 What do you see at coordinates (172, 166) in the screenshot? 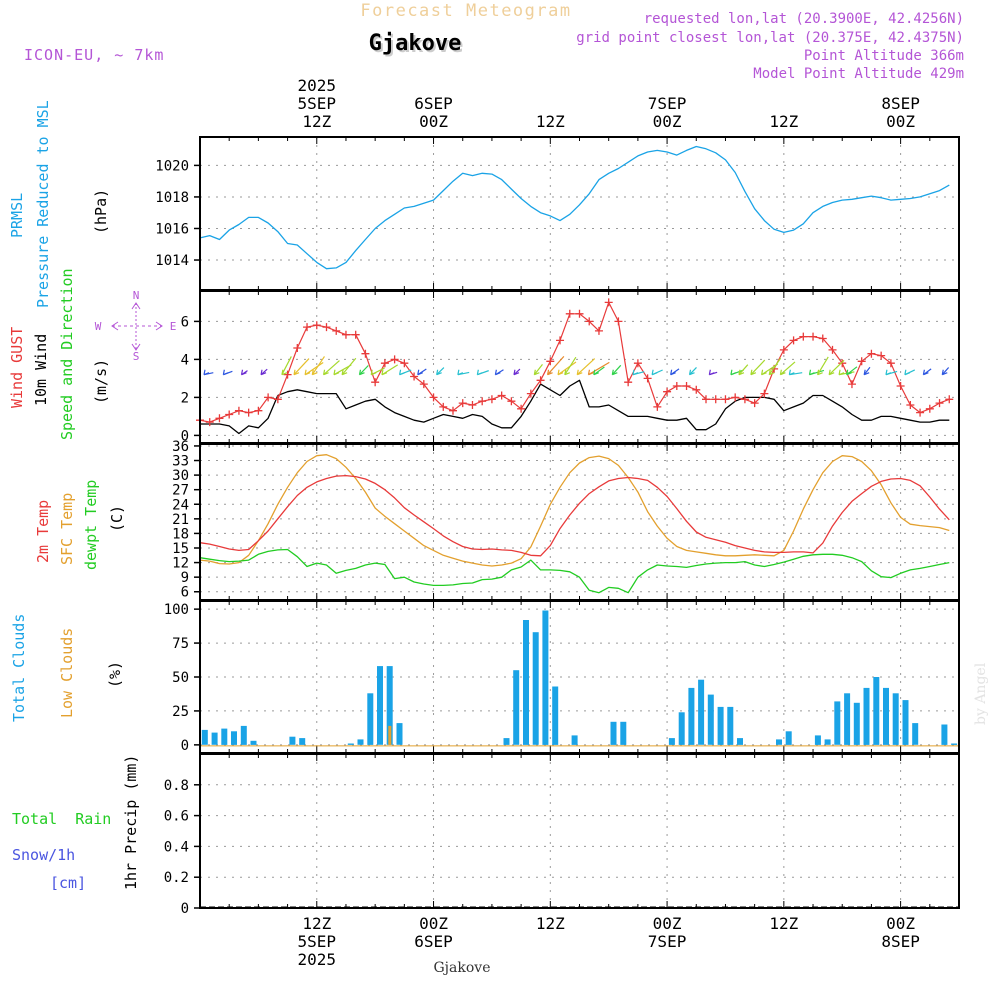
I see `y-tick-label: 1020` at bounding box center [172, 166].